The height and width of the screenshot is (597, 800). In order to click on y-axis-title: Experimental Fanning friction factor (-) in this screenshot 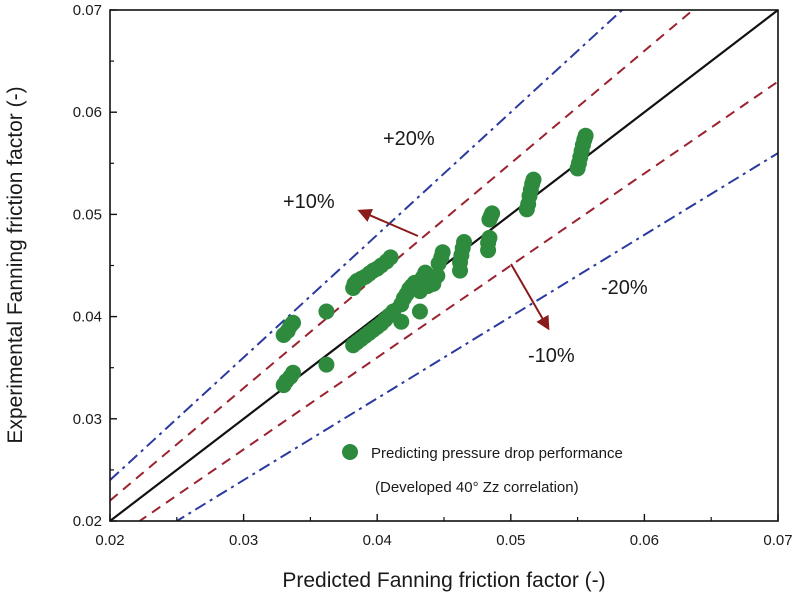, I will do `click(15, 264)`.